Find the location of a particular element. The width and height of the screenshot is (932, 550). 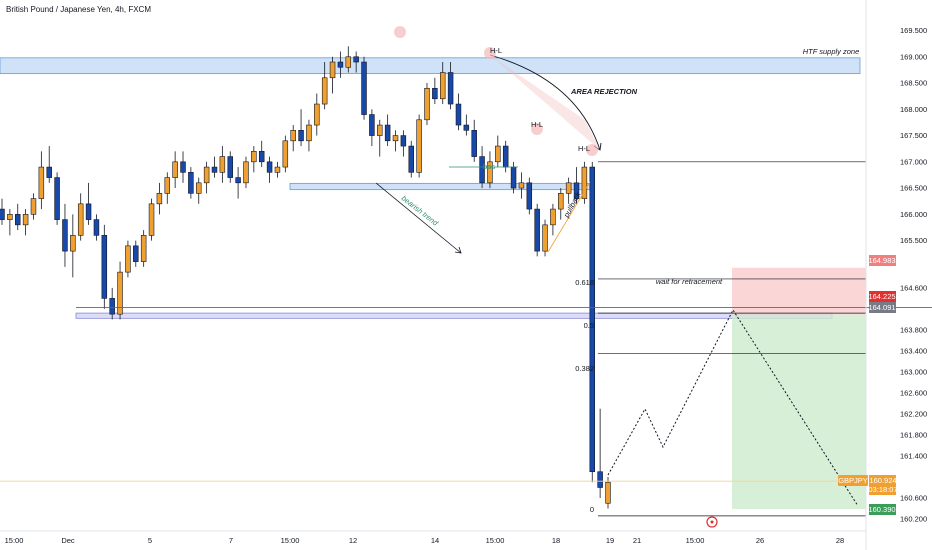

x-tick-label: Dec is located at coordinates (68, 540).